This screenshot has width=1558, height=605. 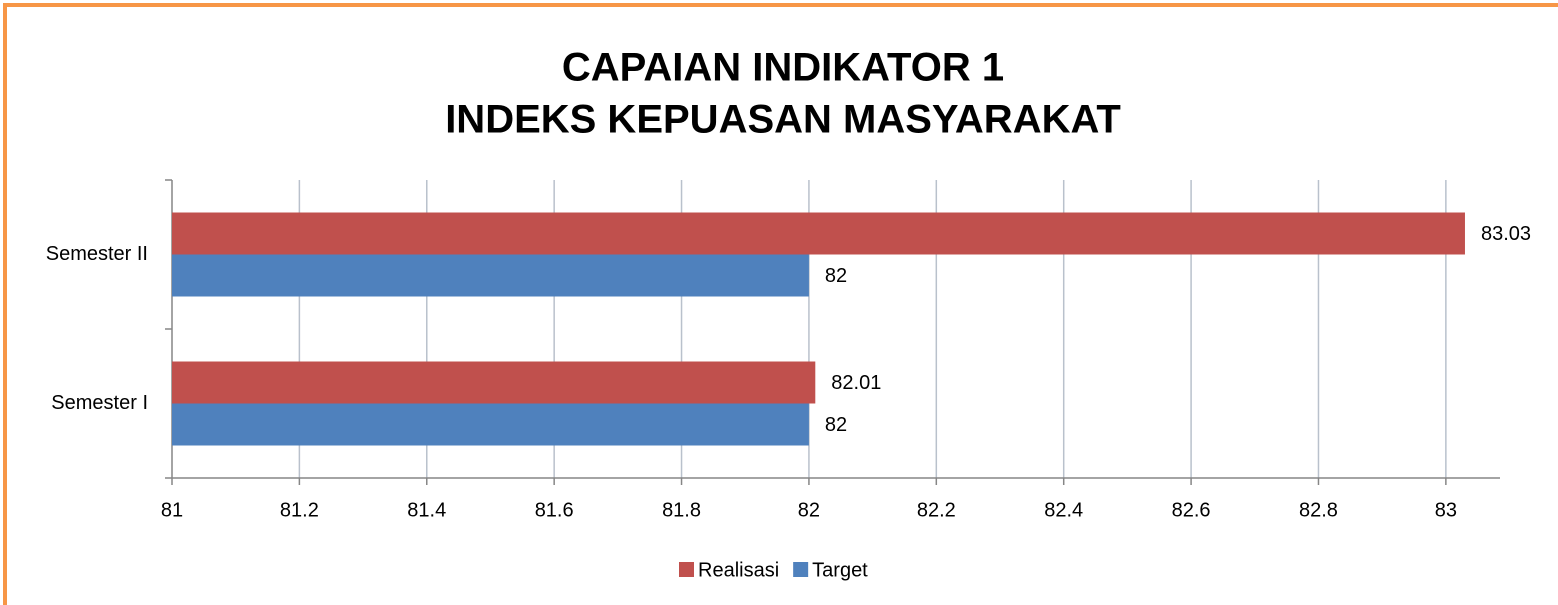 What do you see at coordinates (97, 254) in the screenshot?
I see `y-tick-label: Semester II` at bounding box center [97, 254].